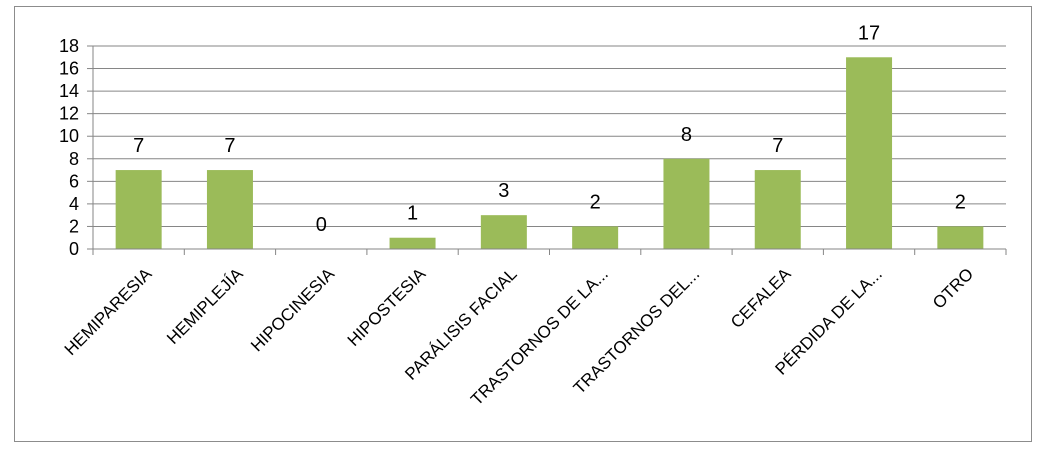 The image size is (1046, 451). I want to click on category-label: CEFALEA, so click(761, 298).